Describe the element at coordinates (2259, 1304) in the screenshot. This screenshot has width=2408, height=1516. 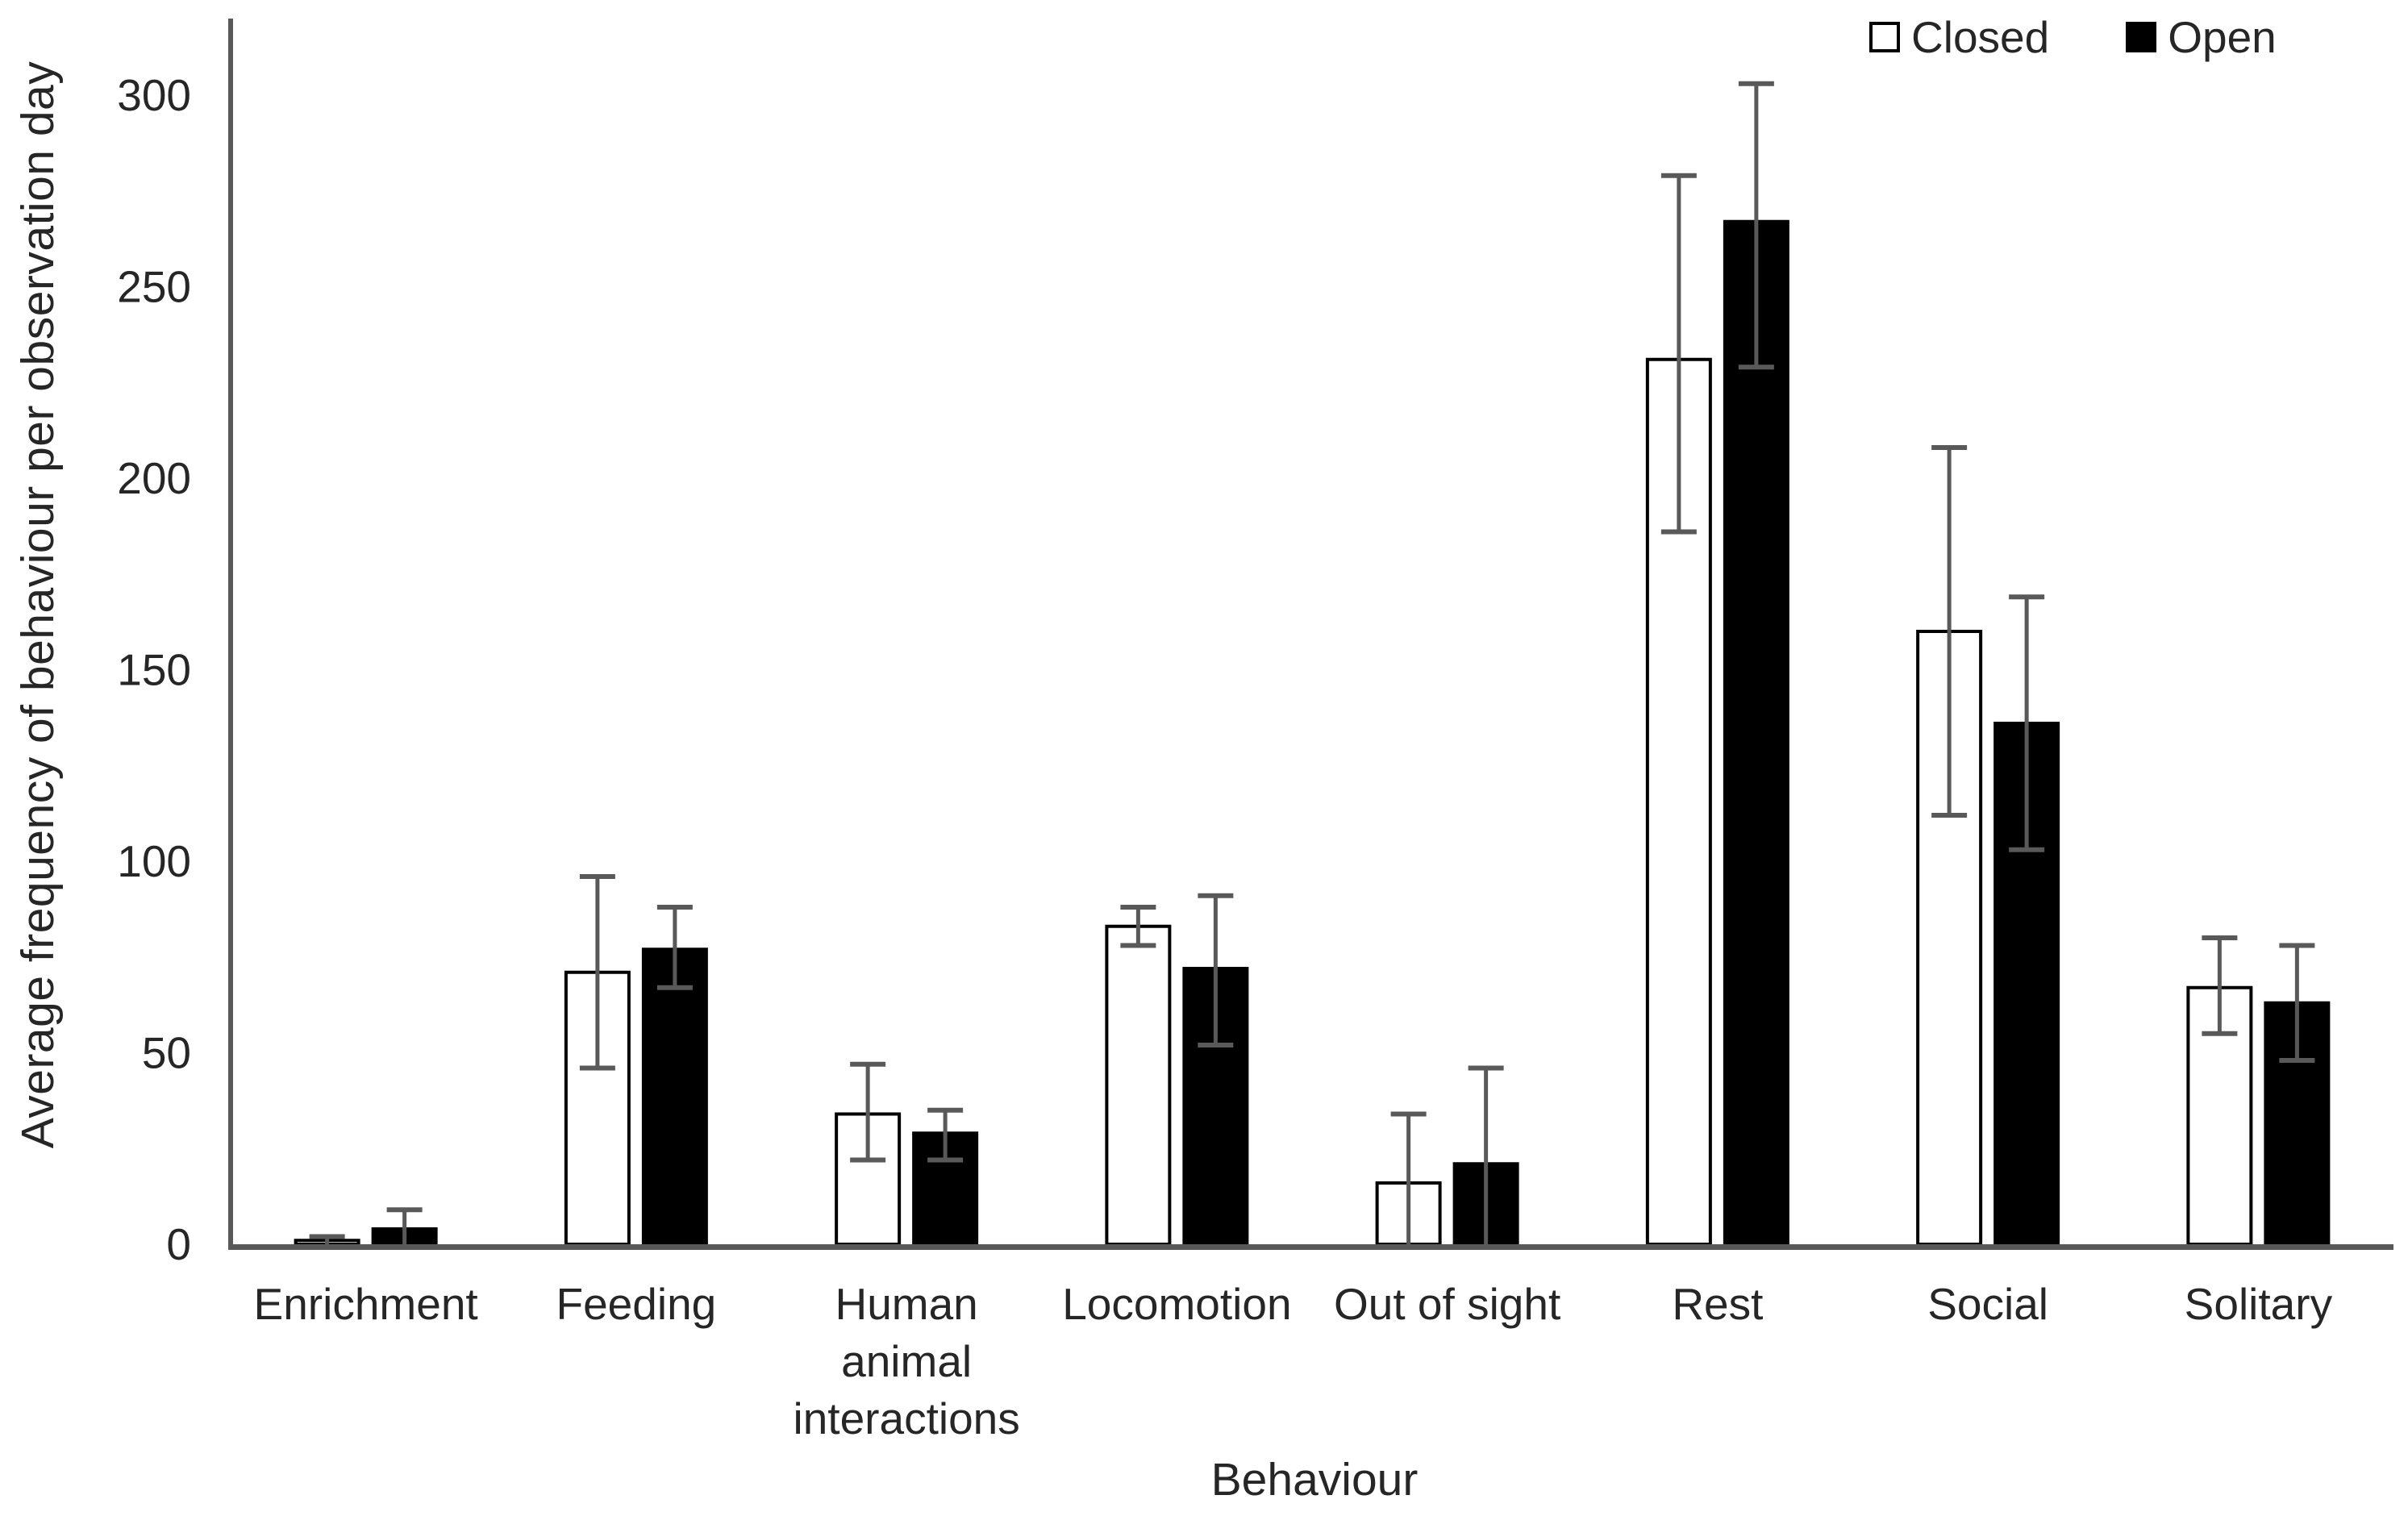
I see `category-label-line: Solitary` at that location.